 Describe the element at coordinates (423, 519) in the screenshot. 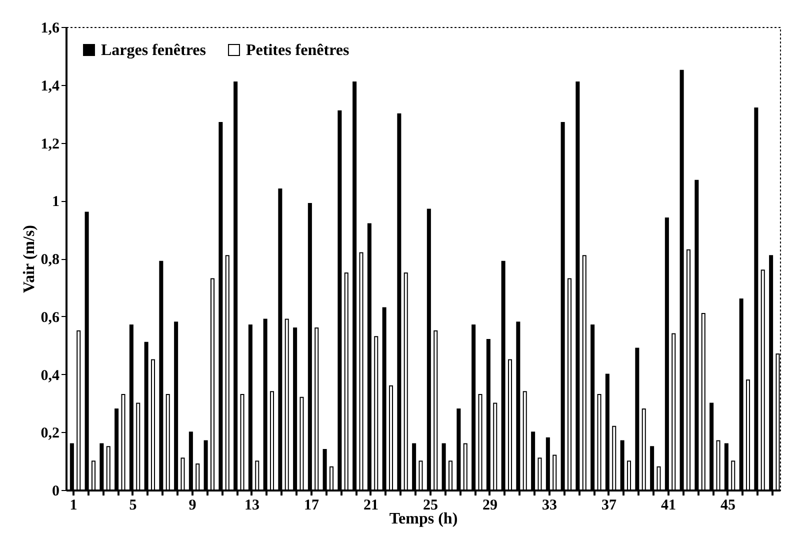

I see `x-axis-title: Temps (h)` at that location.